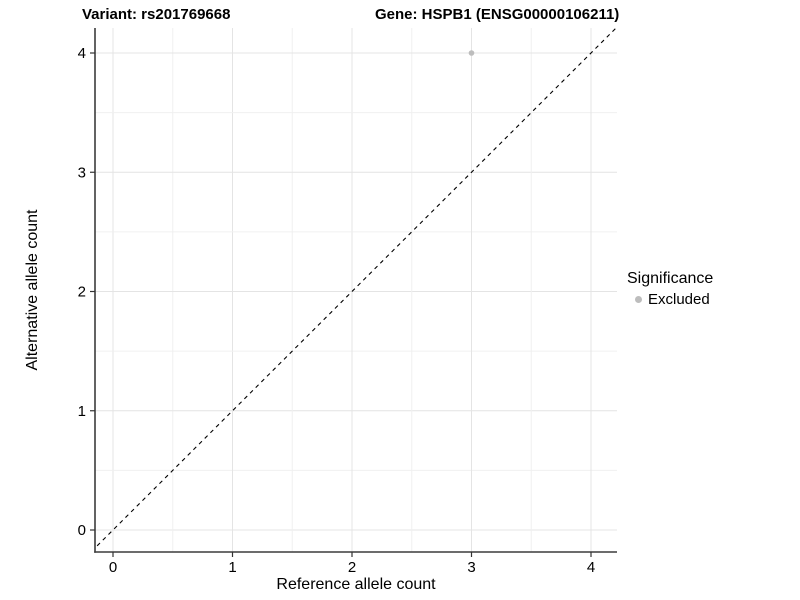 The height and width of the screenshot is (600, 800). Describe the element at coordinates (591, 567) in the screenshot. I see `x-tick-label: 4` at that location.